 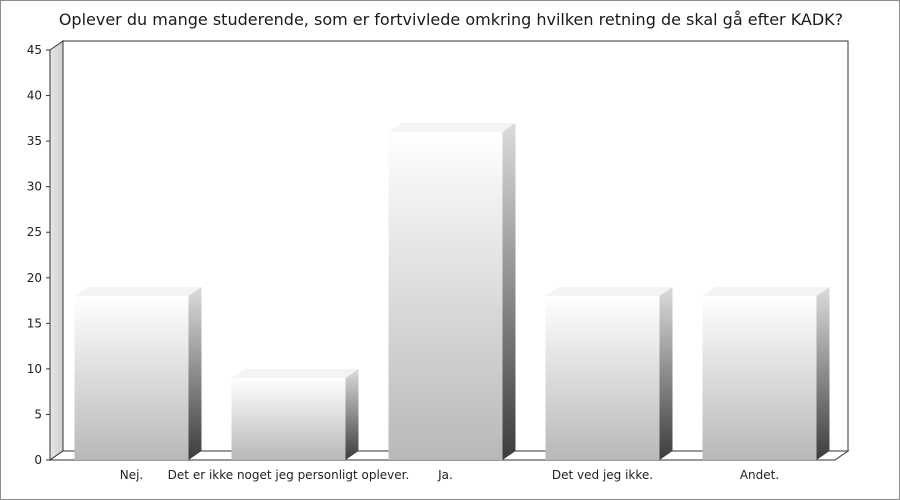 What do you see at coordinates (34, 323) in the screenshot?
I see `y-tick-label: 15` at bounding box center [34, 323].